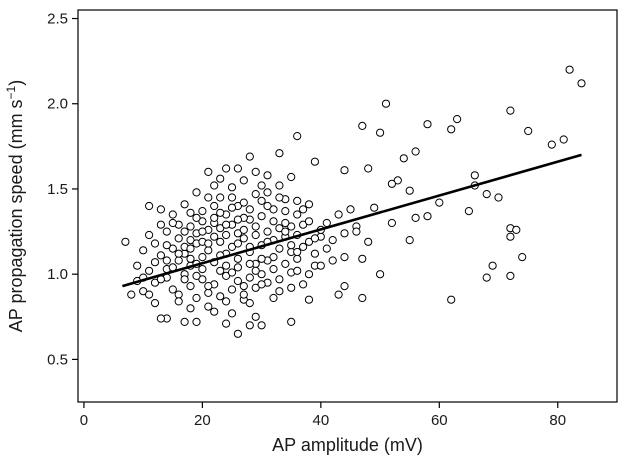 The width and height of the screenshot is (618, 456). I want to click on x-tick-label: 0, so click(84, 420).